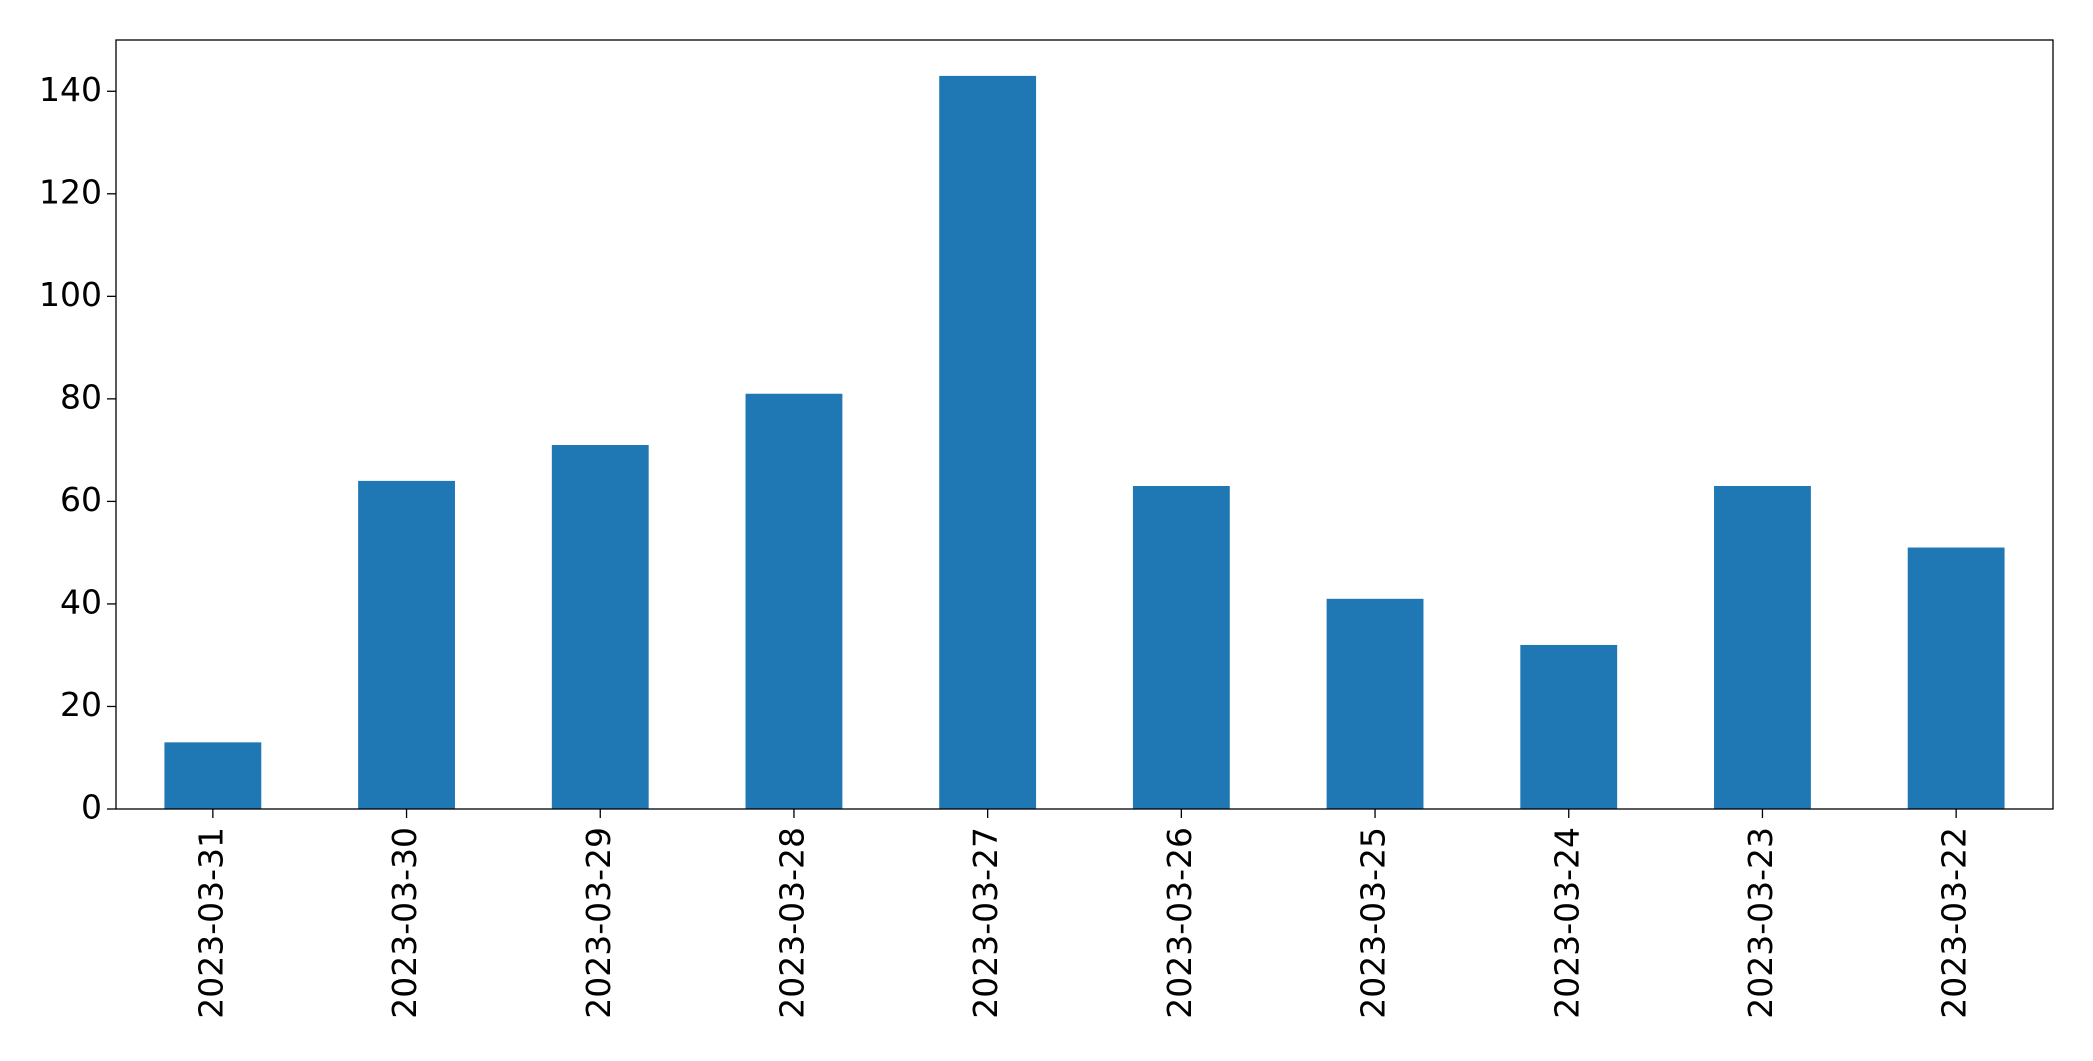 This screenshot has width=2093, height=1061. Describe the element at coordinates (791, 923) in the screenshot. I see `x-tick-label: 2023-03-28` at that location.